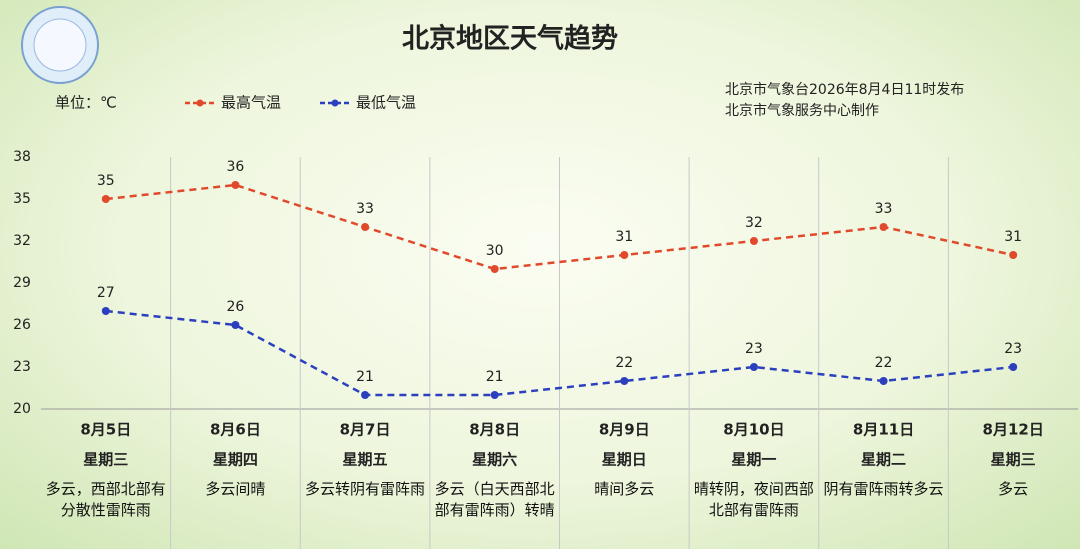  What do you see at coordinates (365, 430) in the screenshot?
I see `x-tick-label: 8月7日` at bounding box center [365, 430].